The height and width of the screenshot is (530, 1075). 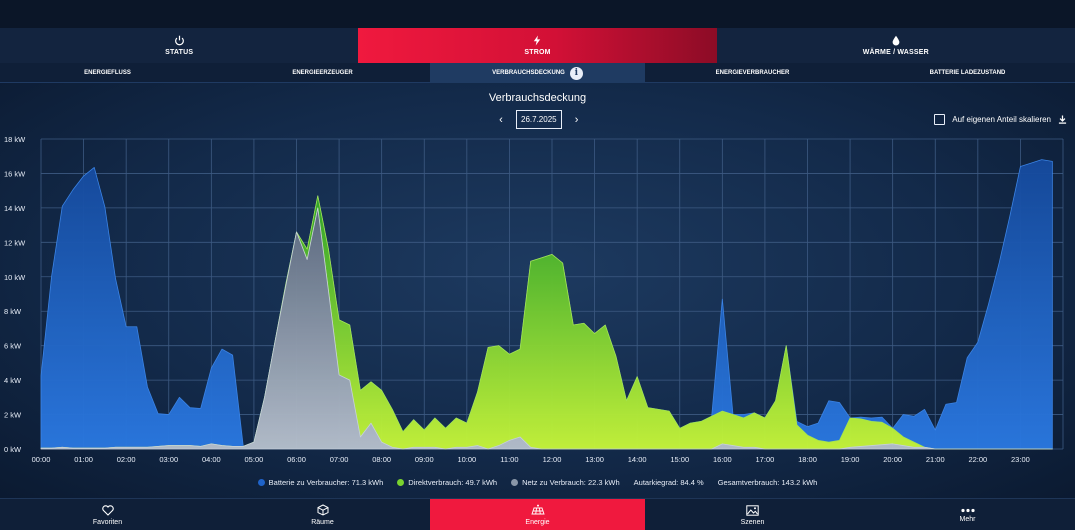 I want to click on nav-szenen: Szenen, so click(x=752, y=514).